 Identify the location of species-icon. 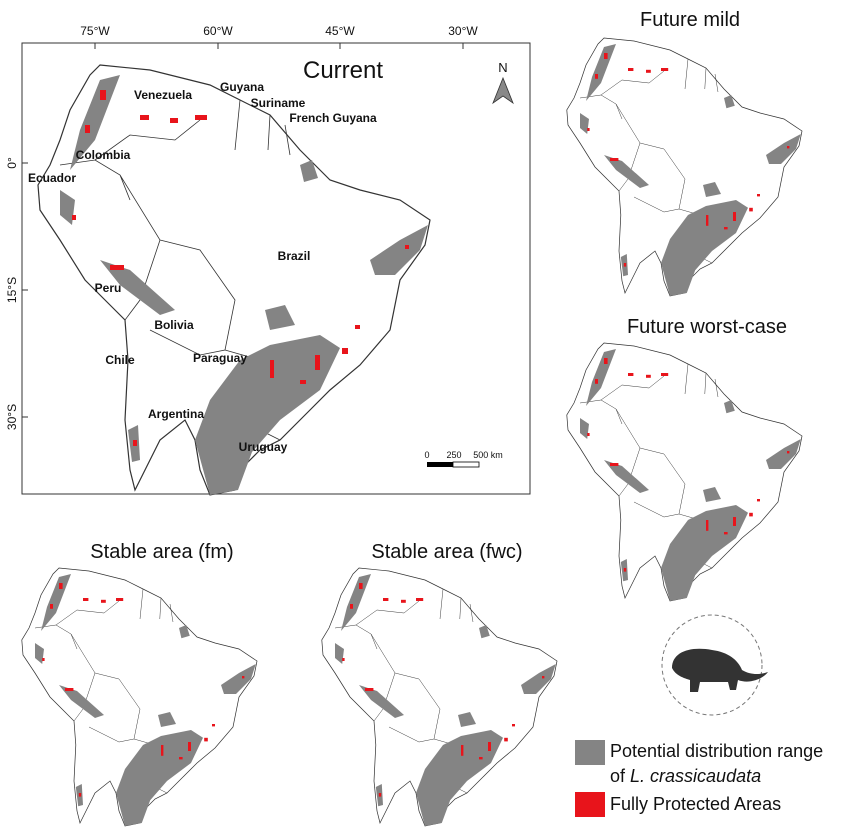
(714, 665).